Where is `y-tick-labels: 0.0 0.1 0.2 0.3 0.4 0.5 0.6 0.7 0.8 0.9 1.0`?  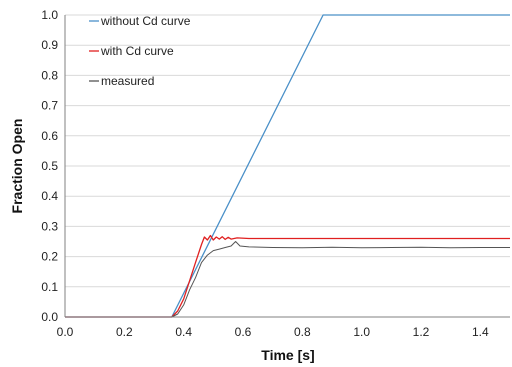 y-tick-labels: 0.0 0.1 0.2 0.3 0.4 0.5 0.6 0.7 0.8 0.9 1.0 is located at coordinates (49, 166).